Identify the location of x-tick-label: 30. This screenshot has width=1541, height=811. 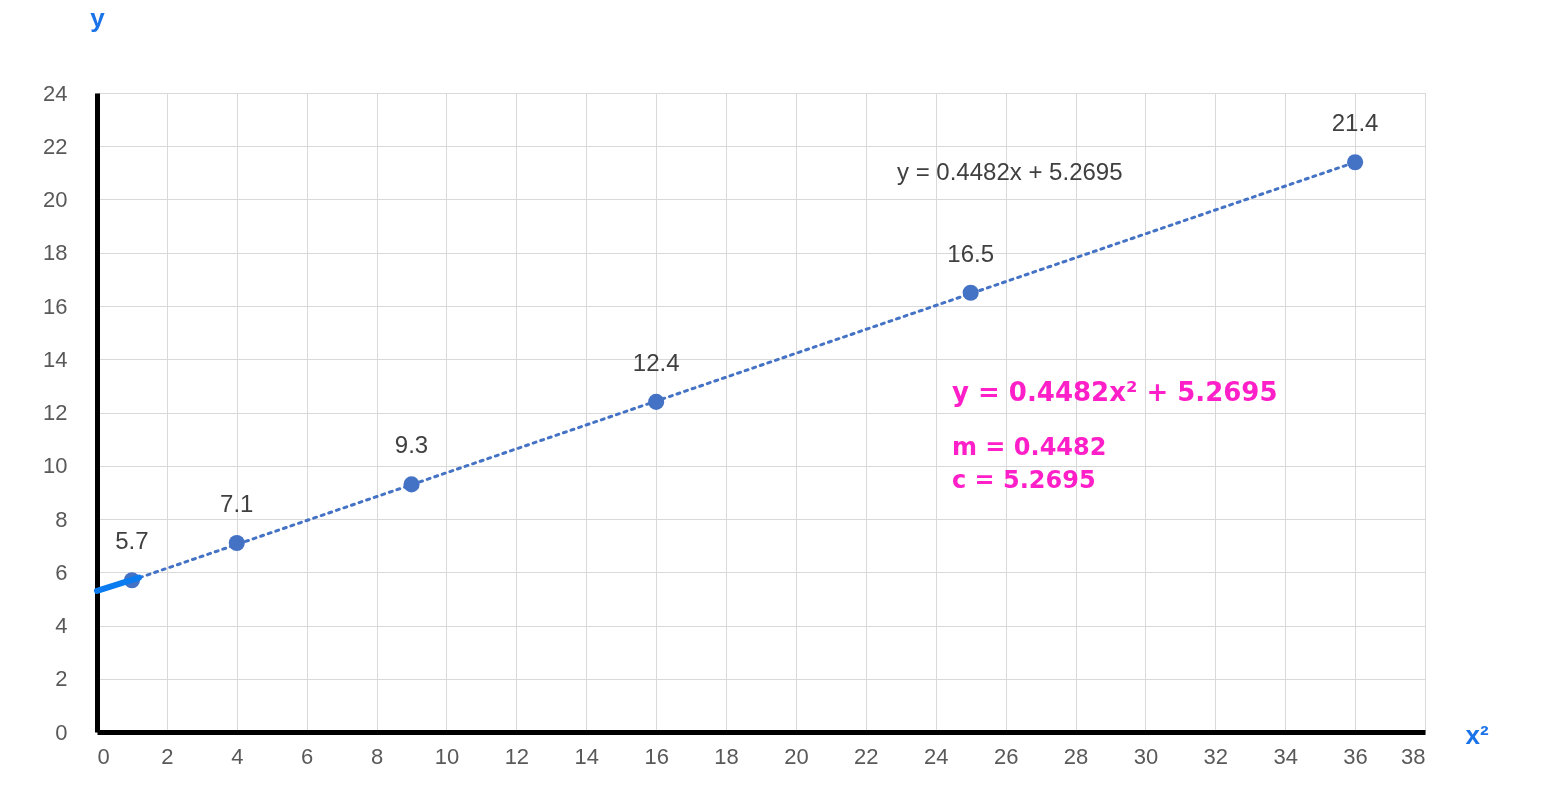
(1146, 756).